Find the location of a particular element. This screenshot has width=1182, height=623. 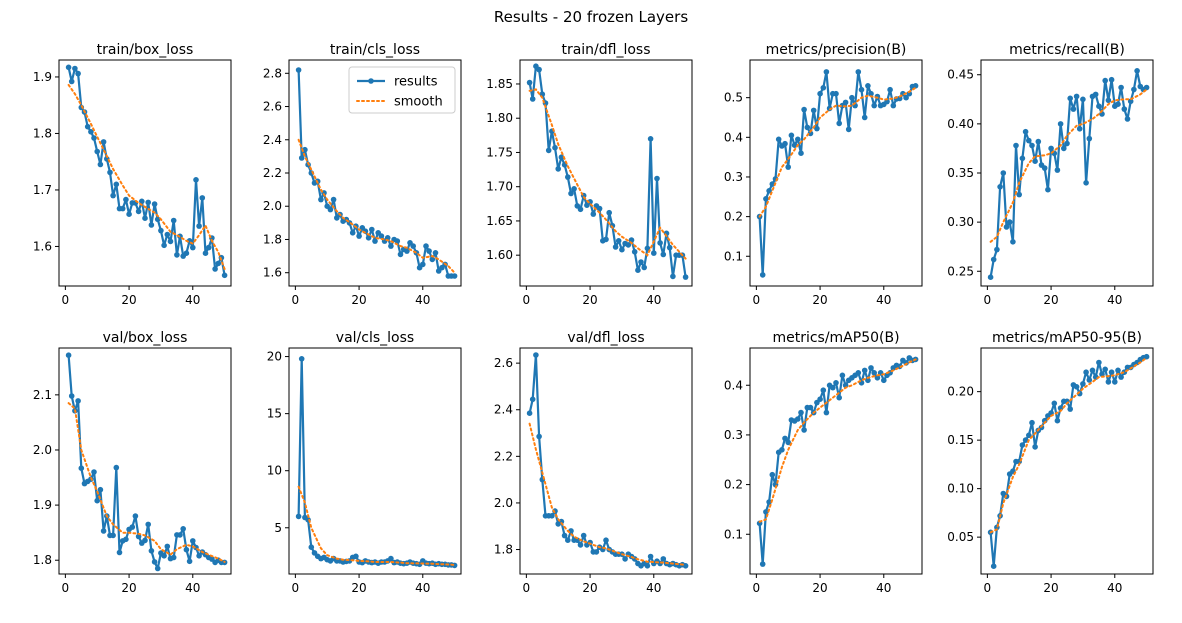

subplot-title: metrics/recall(B) is located at coordinates (1067, 50).